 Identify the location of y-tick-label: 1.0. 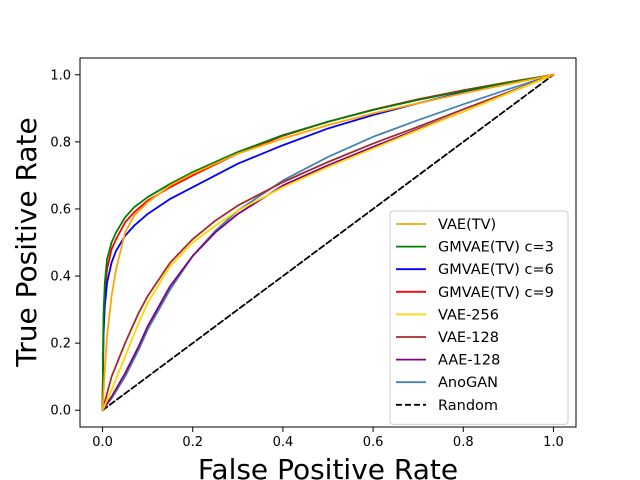
(60, 75).